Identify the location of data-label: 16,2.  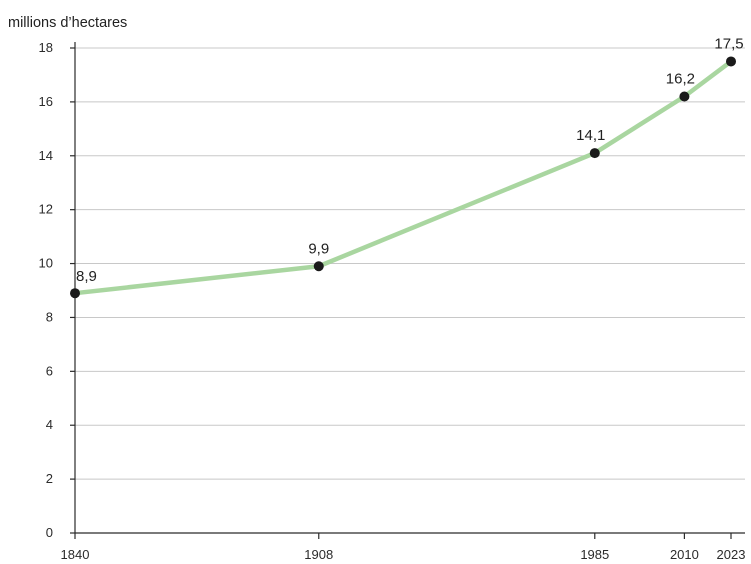
(680, 79).